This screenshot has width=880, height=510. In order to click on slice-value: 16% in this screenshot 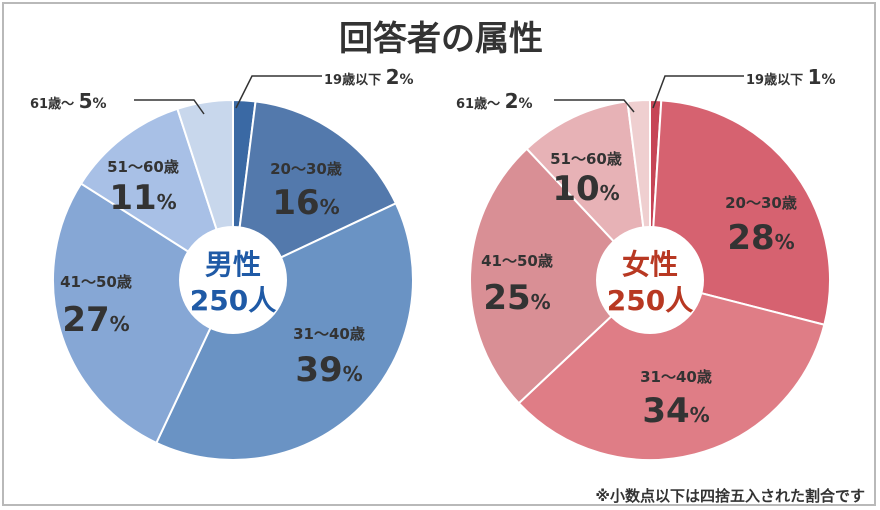, I will do `click(305, 203)`.